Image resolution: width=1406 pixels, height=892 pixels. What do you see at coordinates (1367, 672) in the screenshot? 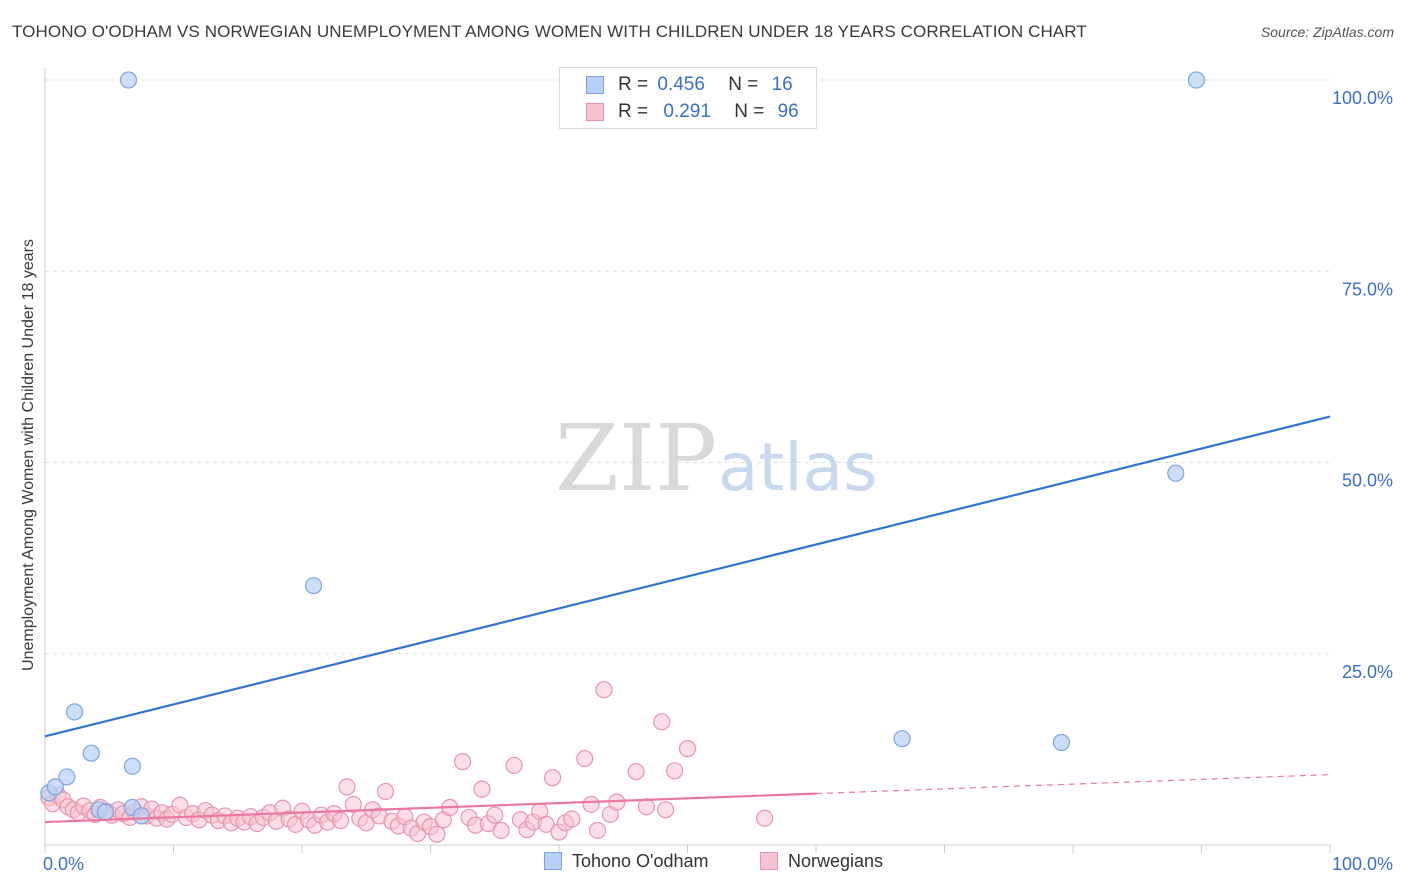
I see `y-tick-label: 25.0%` at bounding box center [1367, 672].